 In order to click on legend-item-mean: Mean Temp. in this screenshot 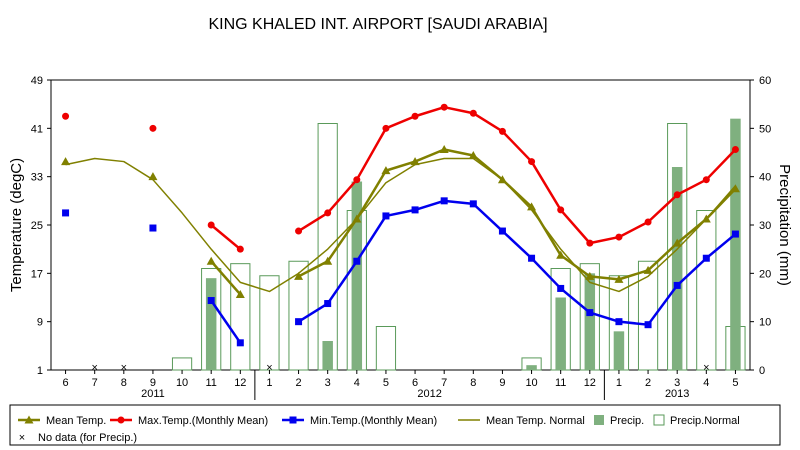, I will do `click(62, 421)`.